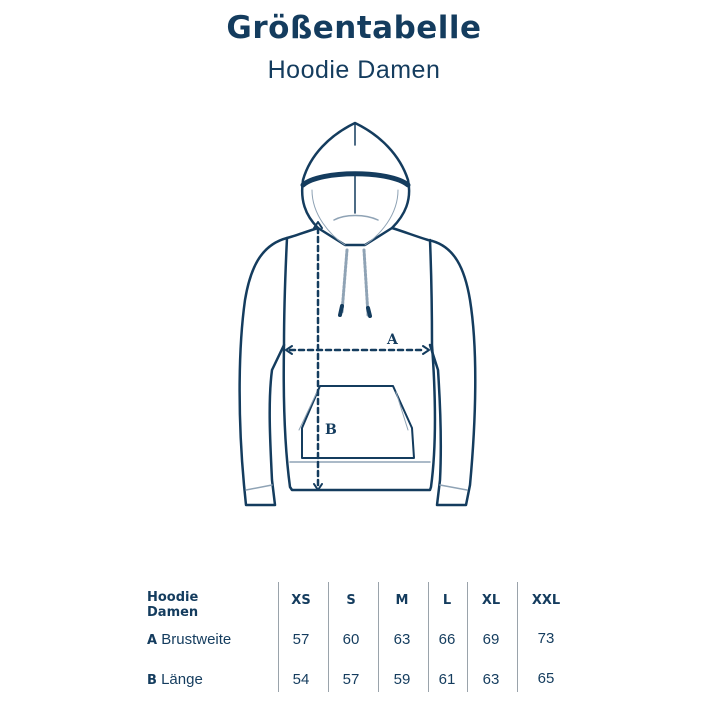  Describe the element at coordinates (447, 639) in the screenshot. I see `table-cell: 66` at that location.